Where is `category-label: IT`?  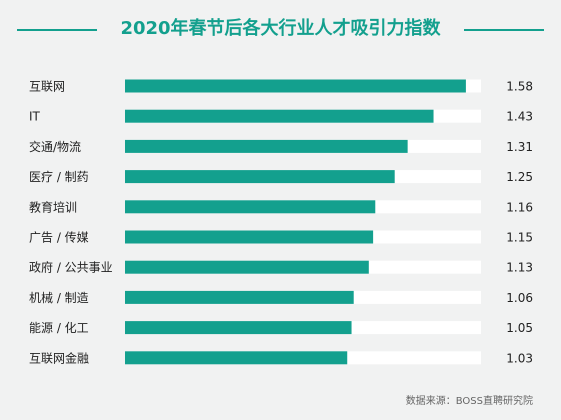
category-label: IT is located at coordinates (35, 117).